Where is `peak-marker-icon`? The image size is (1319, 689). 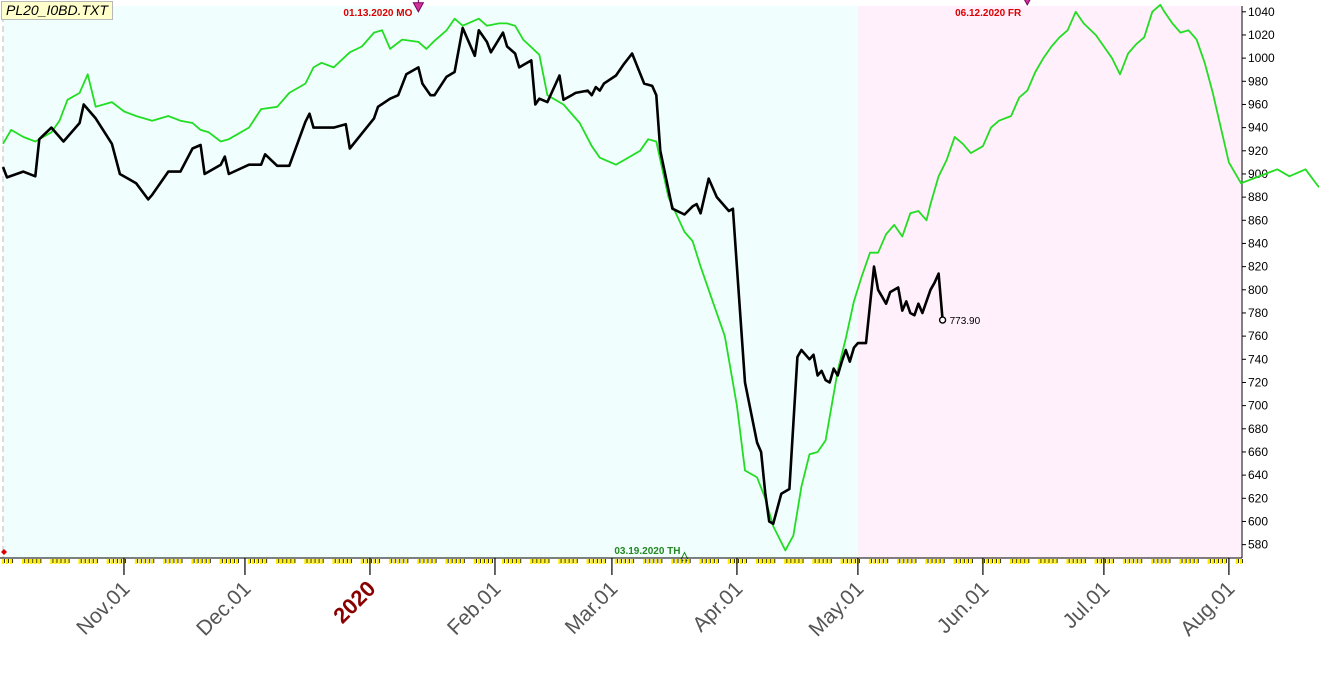
peak-marker-icon is located at coordinates (1027, 3).